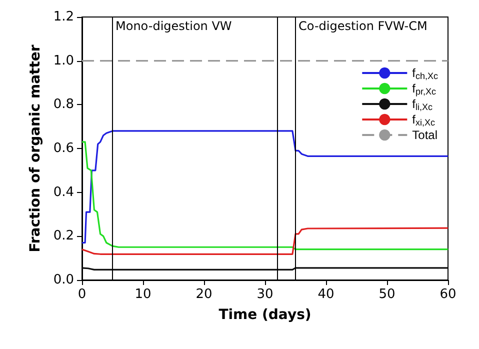  I want to click on y-tick-label: 0.0, so click(63, 280).